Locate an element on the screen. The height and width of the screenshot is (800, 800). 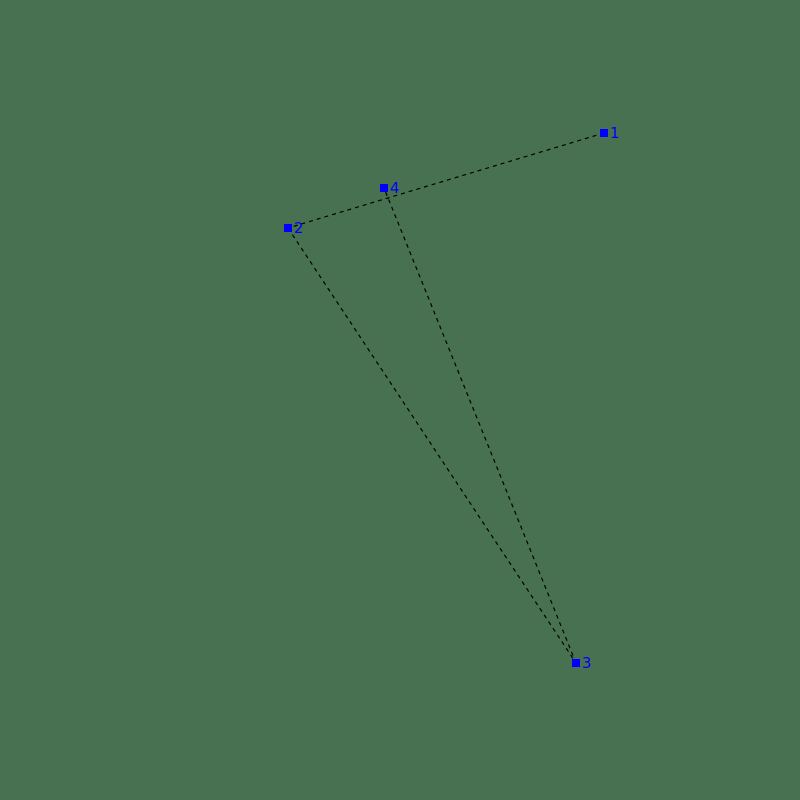
node-3-marker is located at coordinates (576, 663).